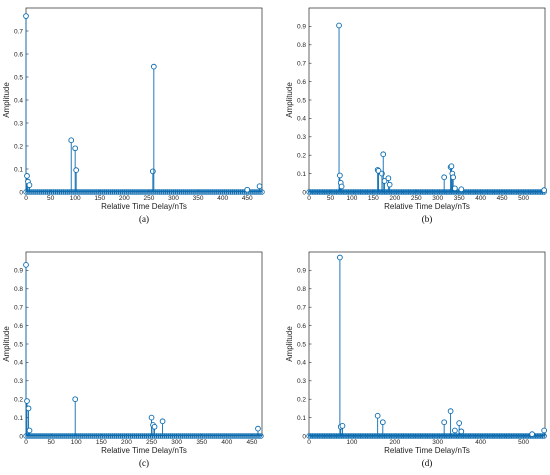 This screenshot has width=550, height=475. What do you see at coordinates (427, 219) in the screenshot?
I see `subplot-caption: (b)` at bounding box center [427, 219].